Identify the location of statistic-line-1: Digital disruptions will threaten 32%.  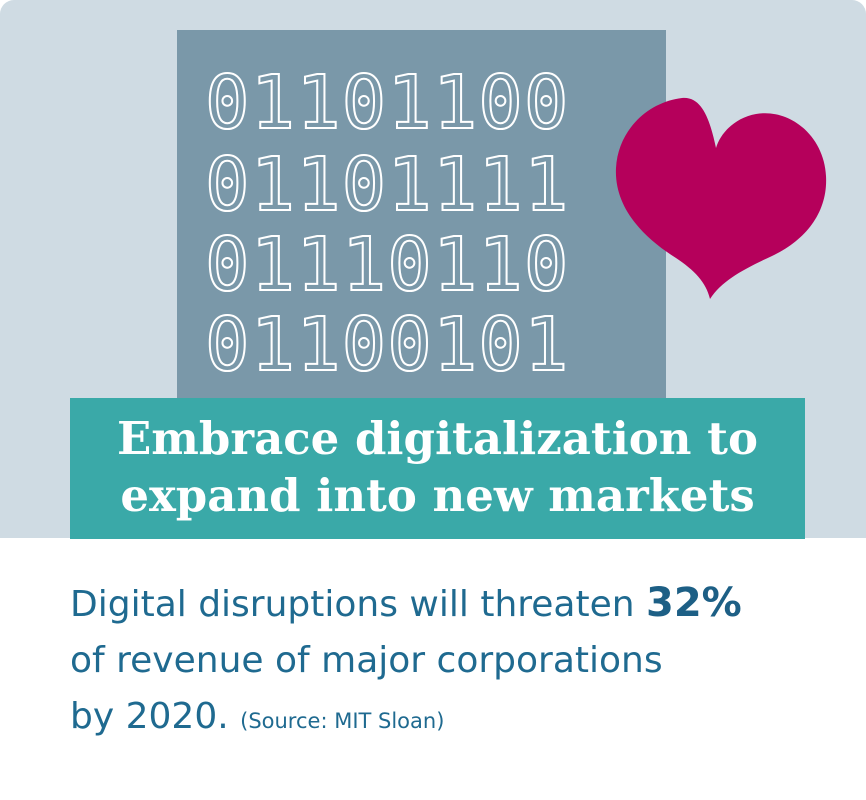
(460, 604).